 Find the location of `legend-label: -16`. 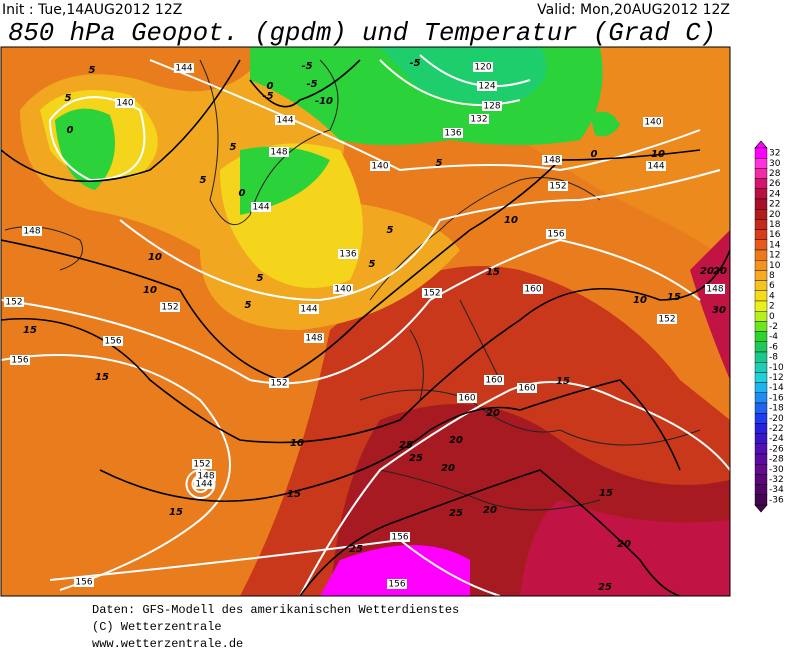

legend-label: -16 is located at coordinates (776, 398).